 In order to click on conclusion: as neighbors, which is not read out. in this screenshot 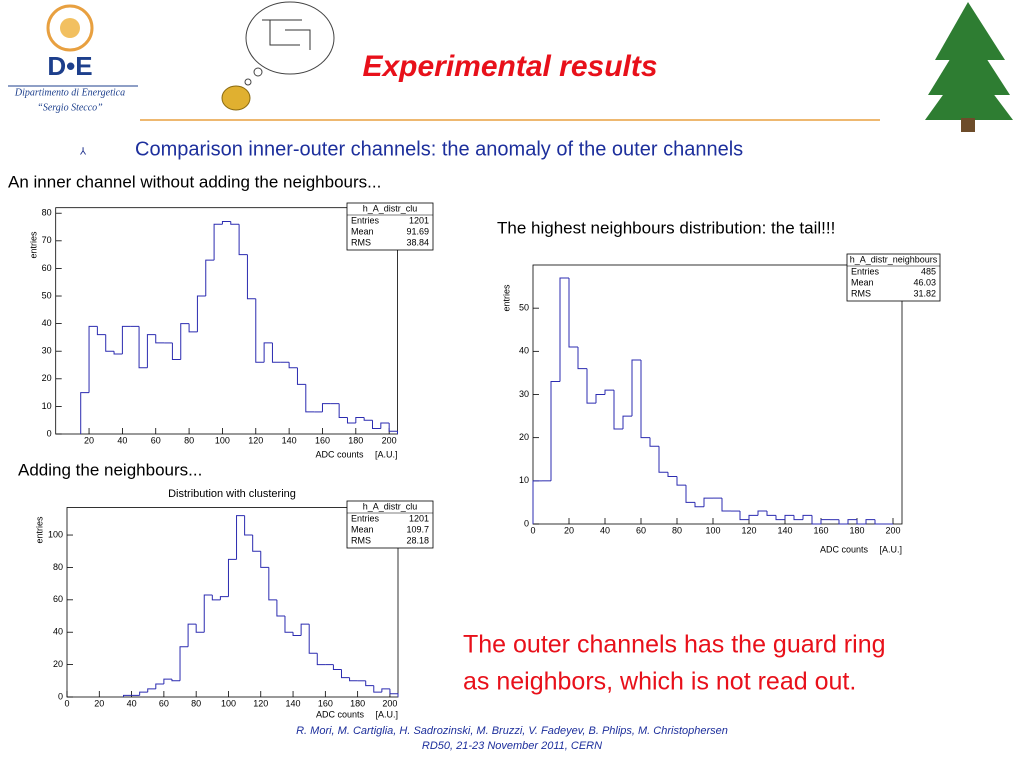, I will do `click(659, 682)`.